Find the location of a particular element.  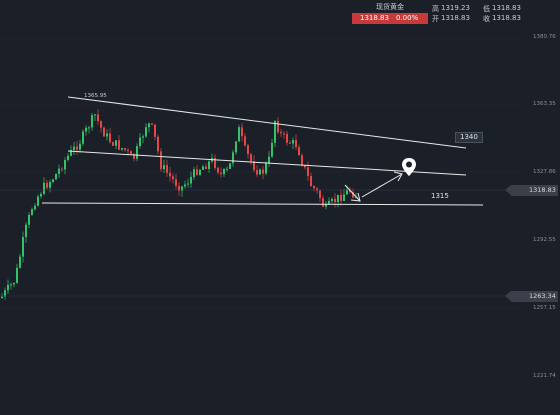

target-lower-label: 1315 is located at coordinates (440, 196).